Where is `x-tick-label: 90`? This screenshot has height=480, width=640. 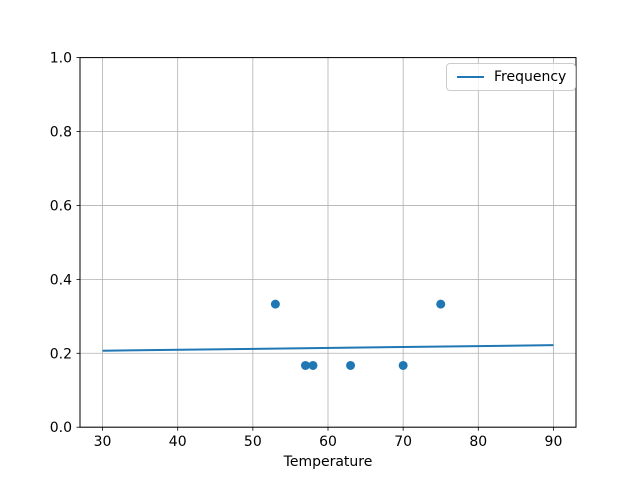 x-tick-label: 90 is located at coordinates (554, 442).